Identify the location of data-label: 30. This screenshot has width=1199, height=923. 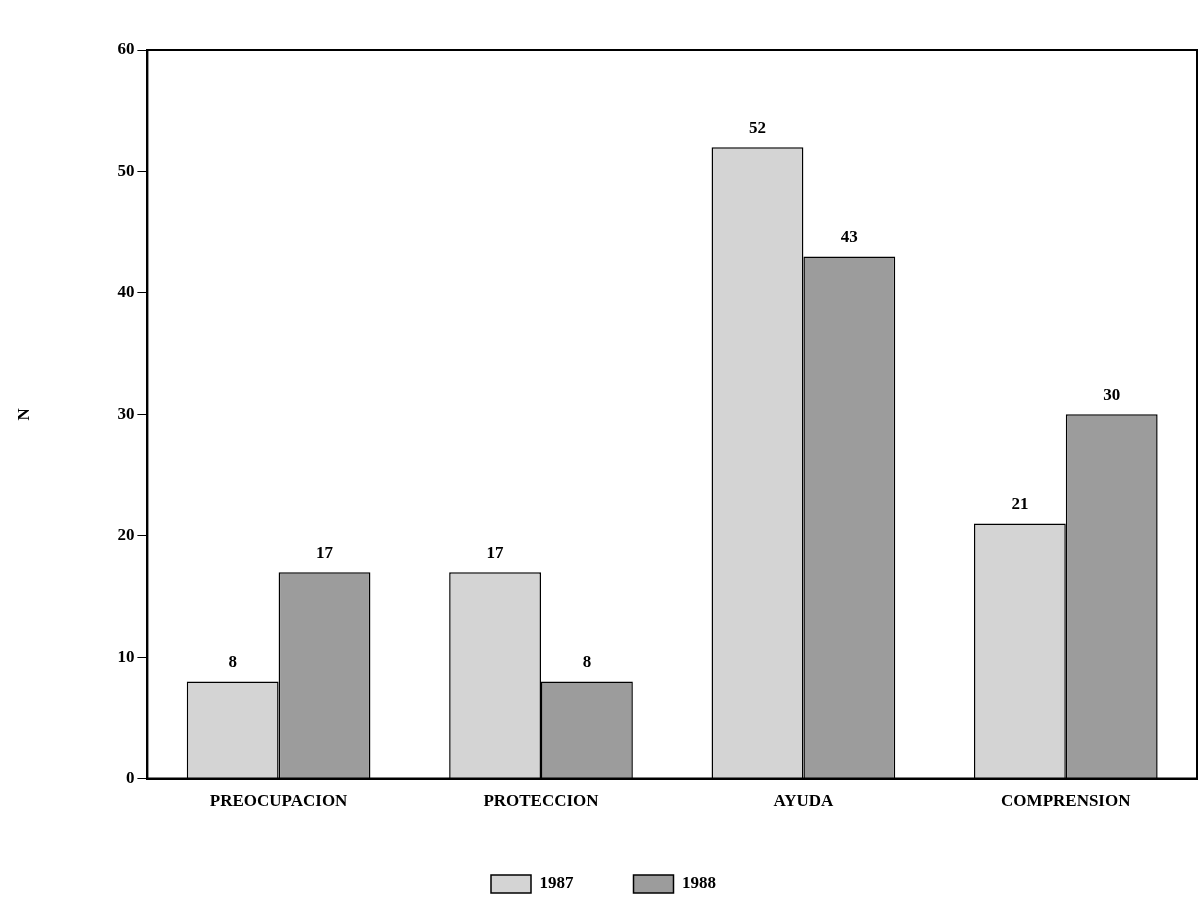
(1112, 395).